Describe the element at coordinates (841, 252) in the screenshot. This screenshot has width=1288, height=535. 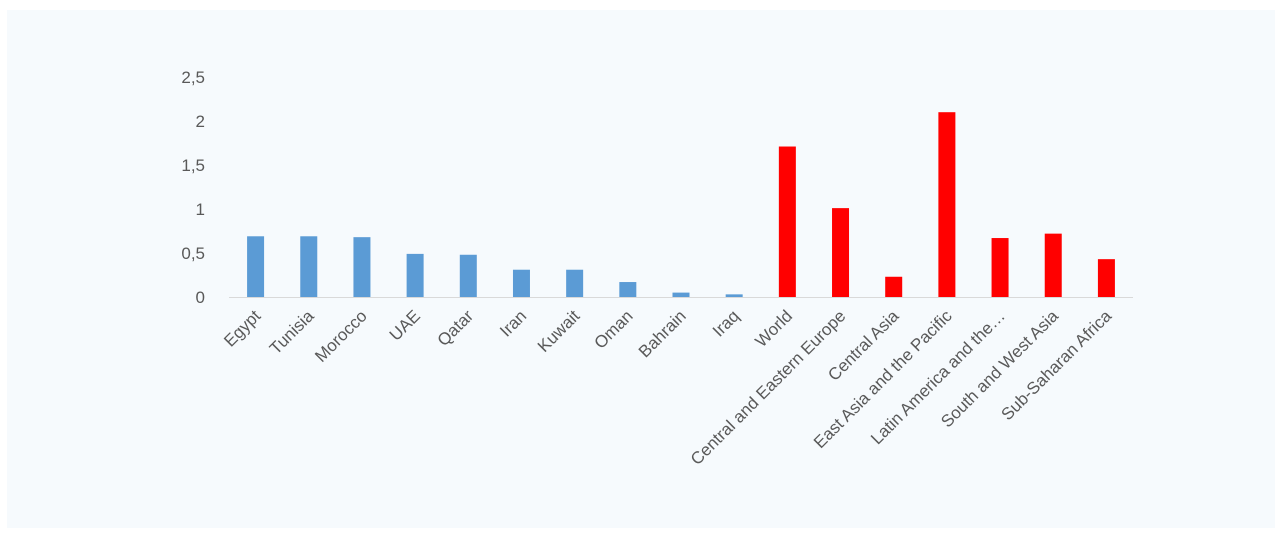
I see `bar-central-and-eastern-europe` at that location.